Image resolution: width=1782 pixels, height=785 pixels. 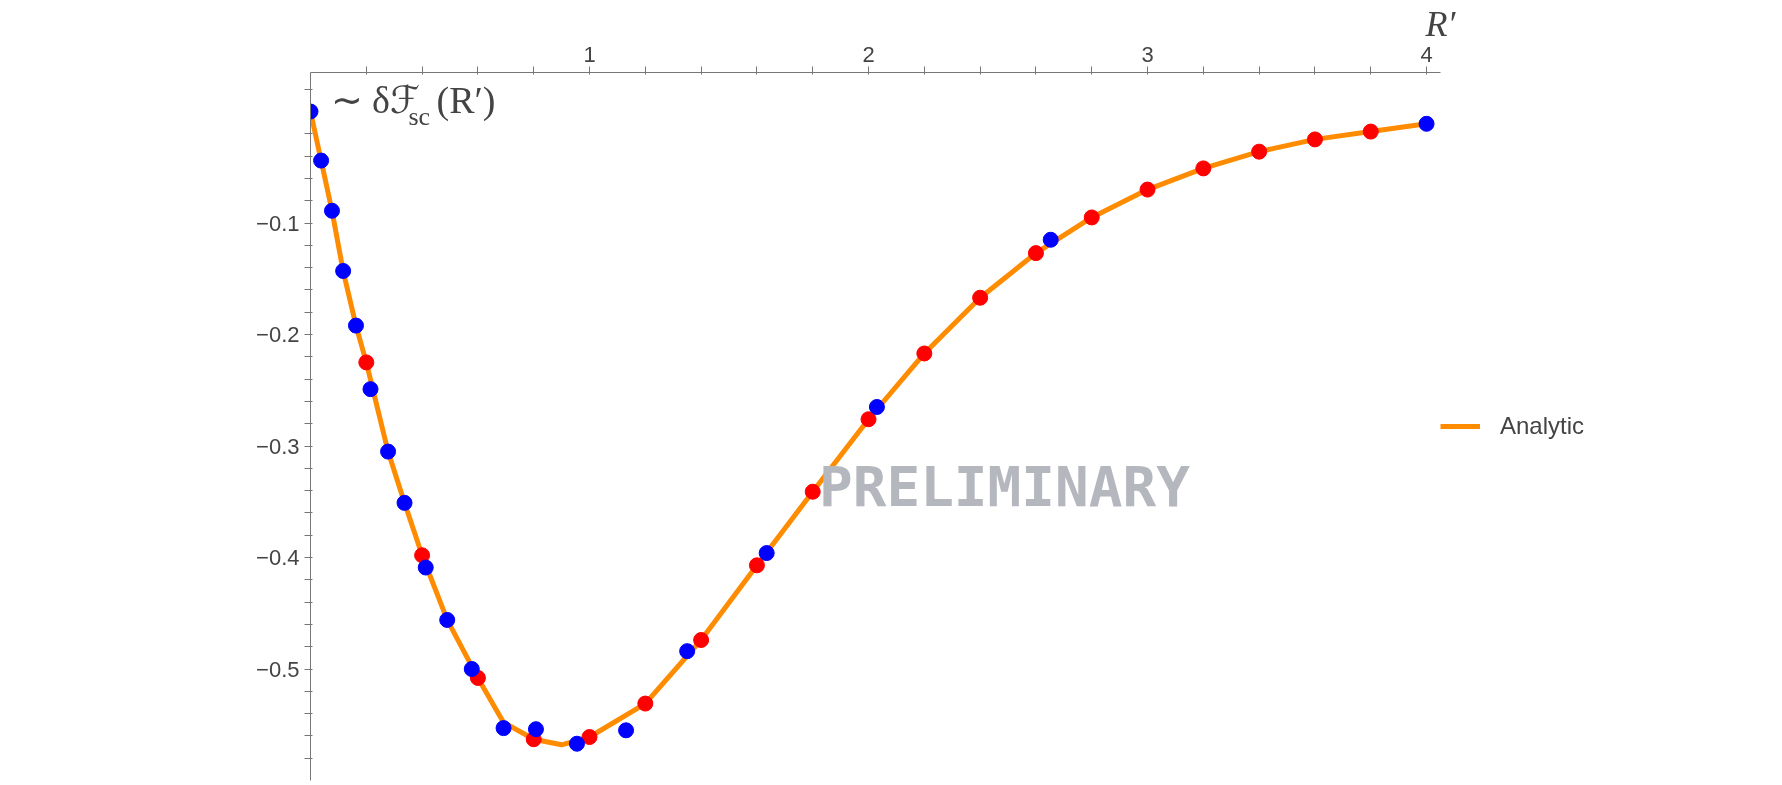 What do you see at coordinates (278, 446) in the screenshot?
I see `y-tick-label: −0.3` at bounding box center [278, 446].